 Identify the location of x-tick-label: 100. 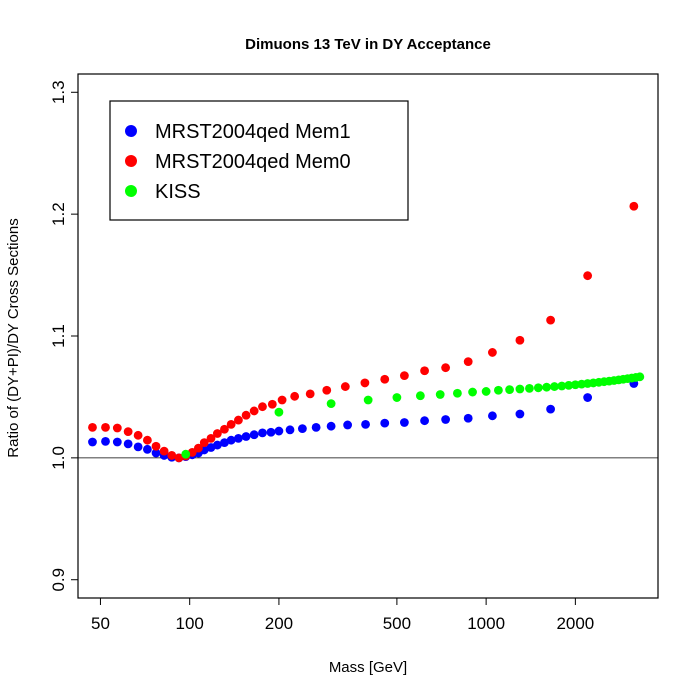
(189, 623).